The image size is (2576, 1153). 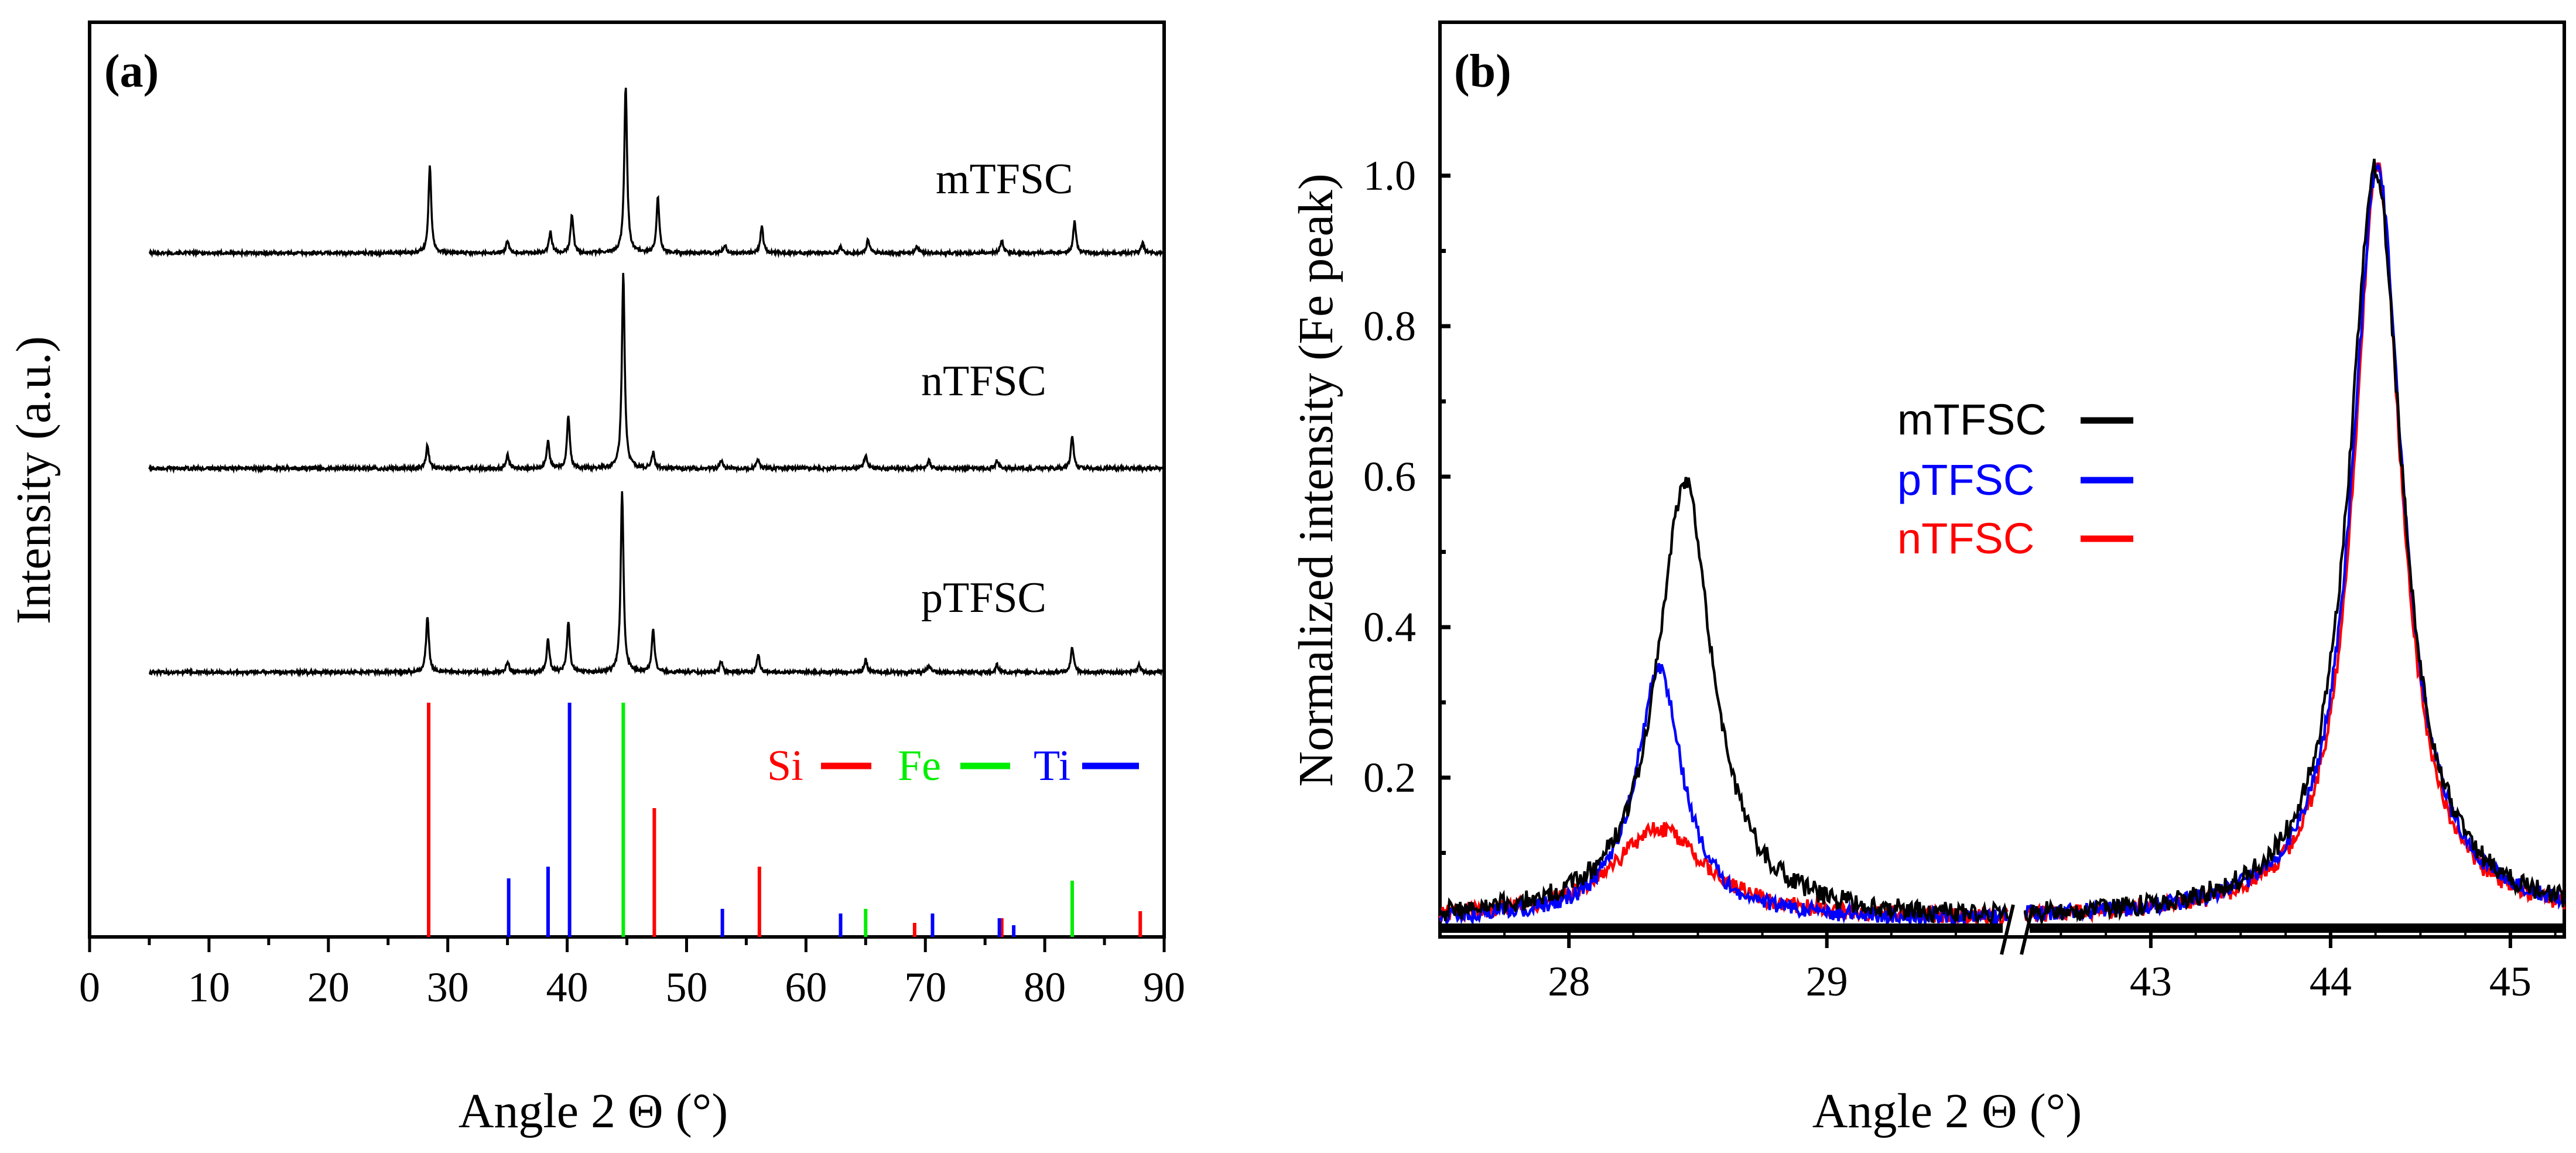 I want to click on panel-b-y-label: Normalized intensity (Fe peak), so click(x=1316, y=479).